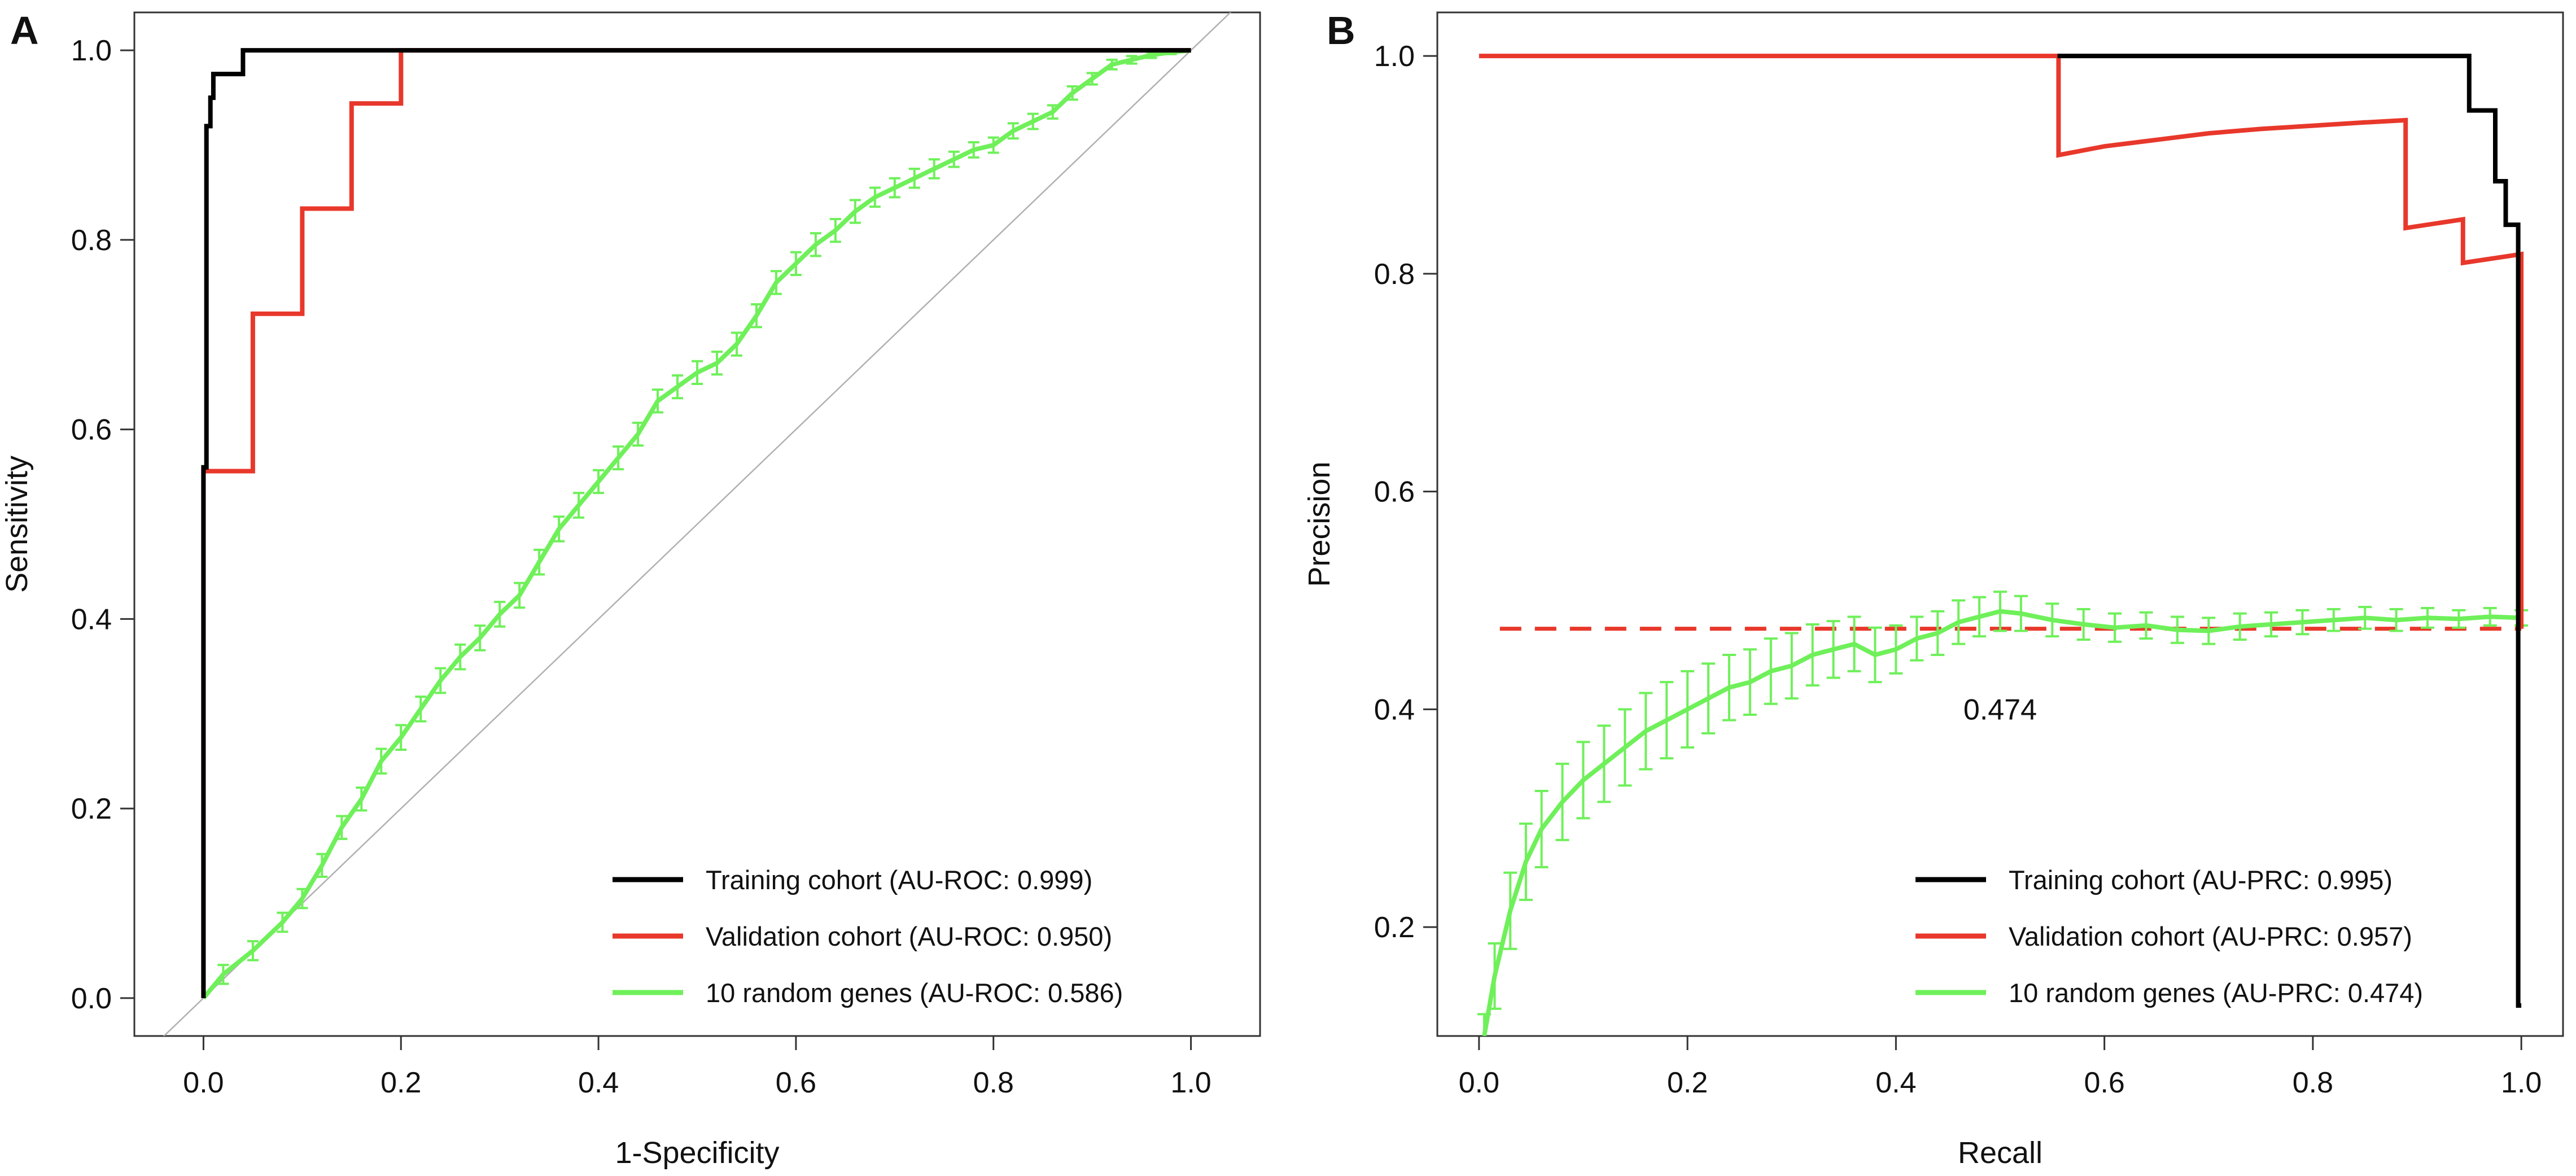 The image size is (2576, 1176). Describe the element at coordinates (909, 936) in the screenshot. I see `legend-label: Validation cohort (AU-ROC: 0.950)` at that location.